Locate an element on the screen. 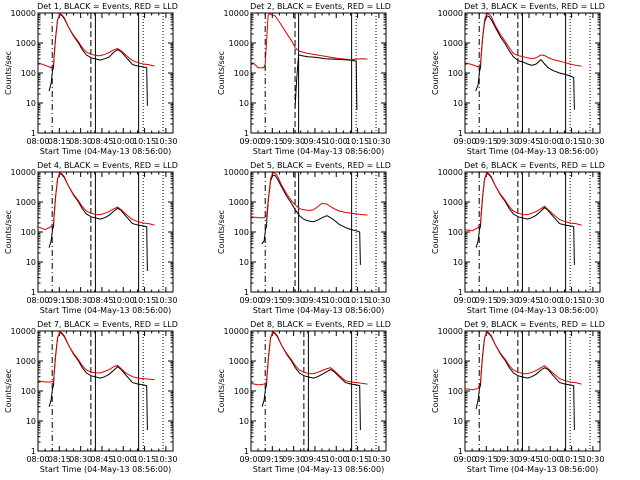 This screenshot has height=480, width=640. x-tick-label: 09:00 is located at coordinates (464, 459).